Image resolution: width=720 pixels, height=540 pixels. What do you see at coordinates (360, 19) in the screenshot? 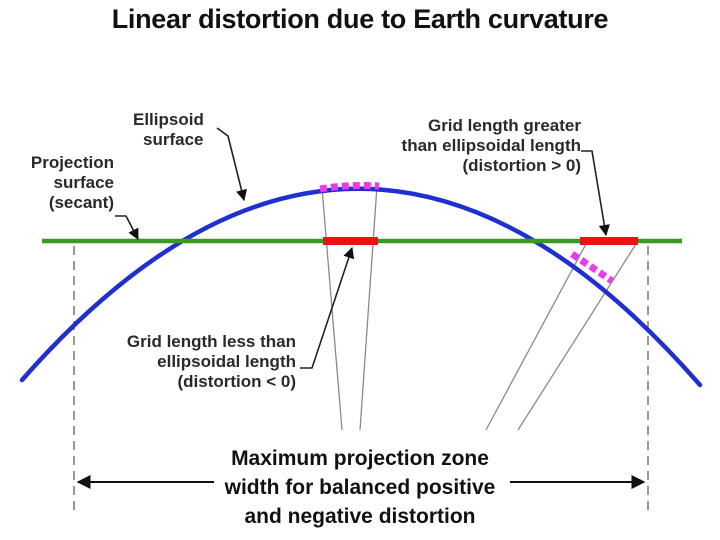
I see `diagram-title: Linear distortion due to Earth curvature` at bounding box center [360, 19].